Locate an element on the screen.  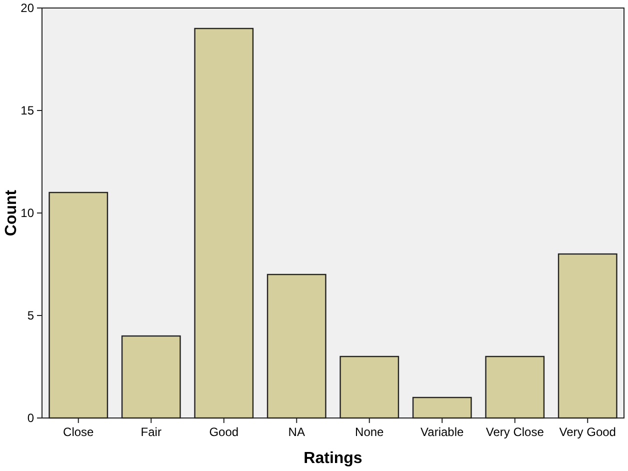
y-tick-label: 15 is located at coordinates (27, 111).